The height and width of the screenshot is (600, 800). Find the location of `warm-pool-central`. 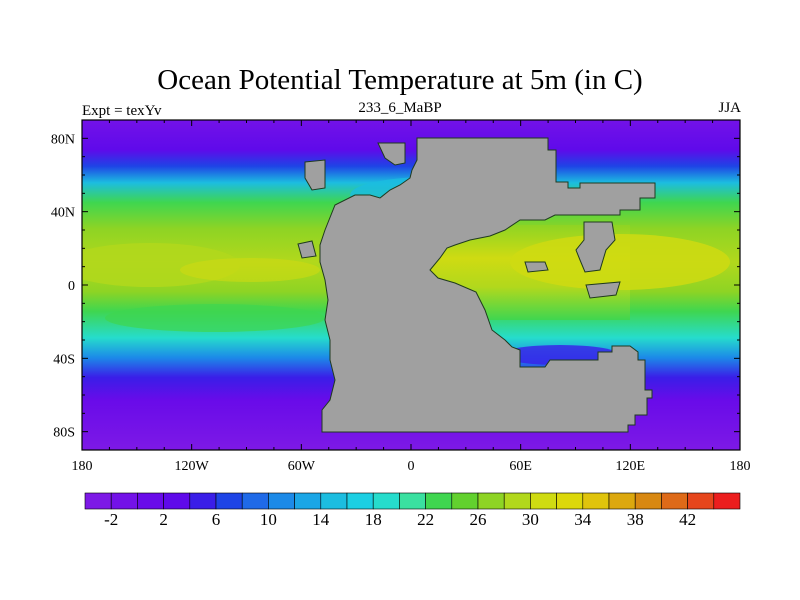

warm-pool-central is located at coordinates (250, 270).